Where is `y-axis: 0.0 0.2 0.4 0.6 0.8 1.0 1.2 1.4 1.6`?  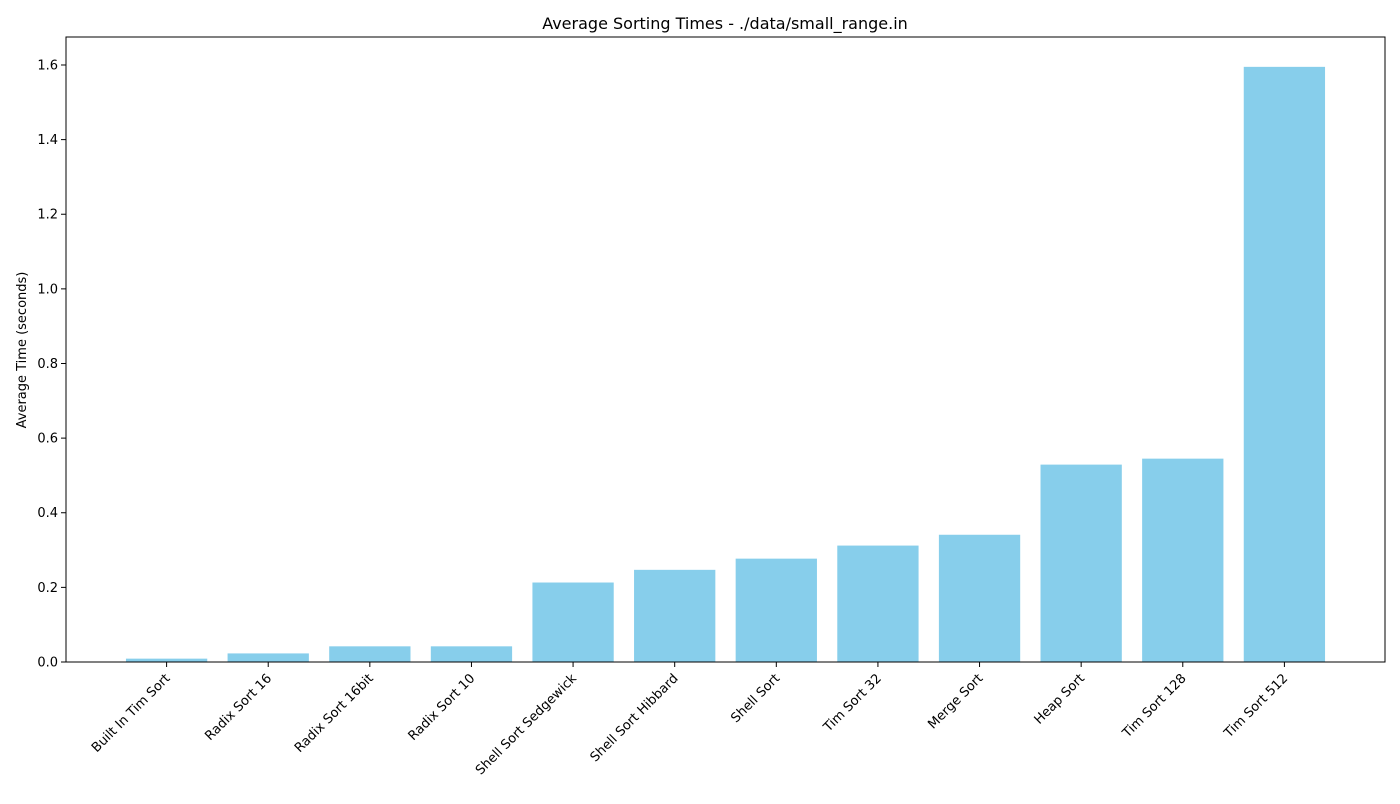 y-axis: 0.0 0.2 0.4 0.6 0.8 1.0 1.2 1.4 1.6 is located at coordinates (51, 364).